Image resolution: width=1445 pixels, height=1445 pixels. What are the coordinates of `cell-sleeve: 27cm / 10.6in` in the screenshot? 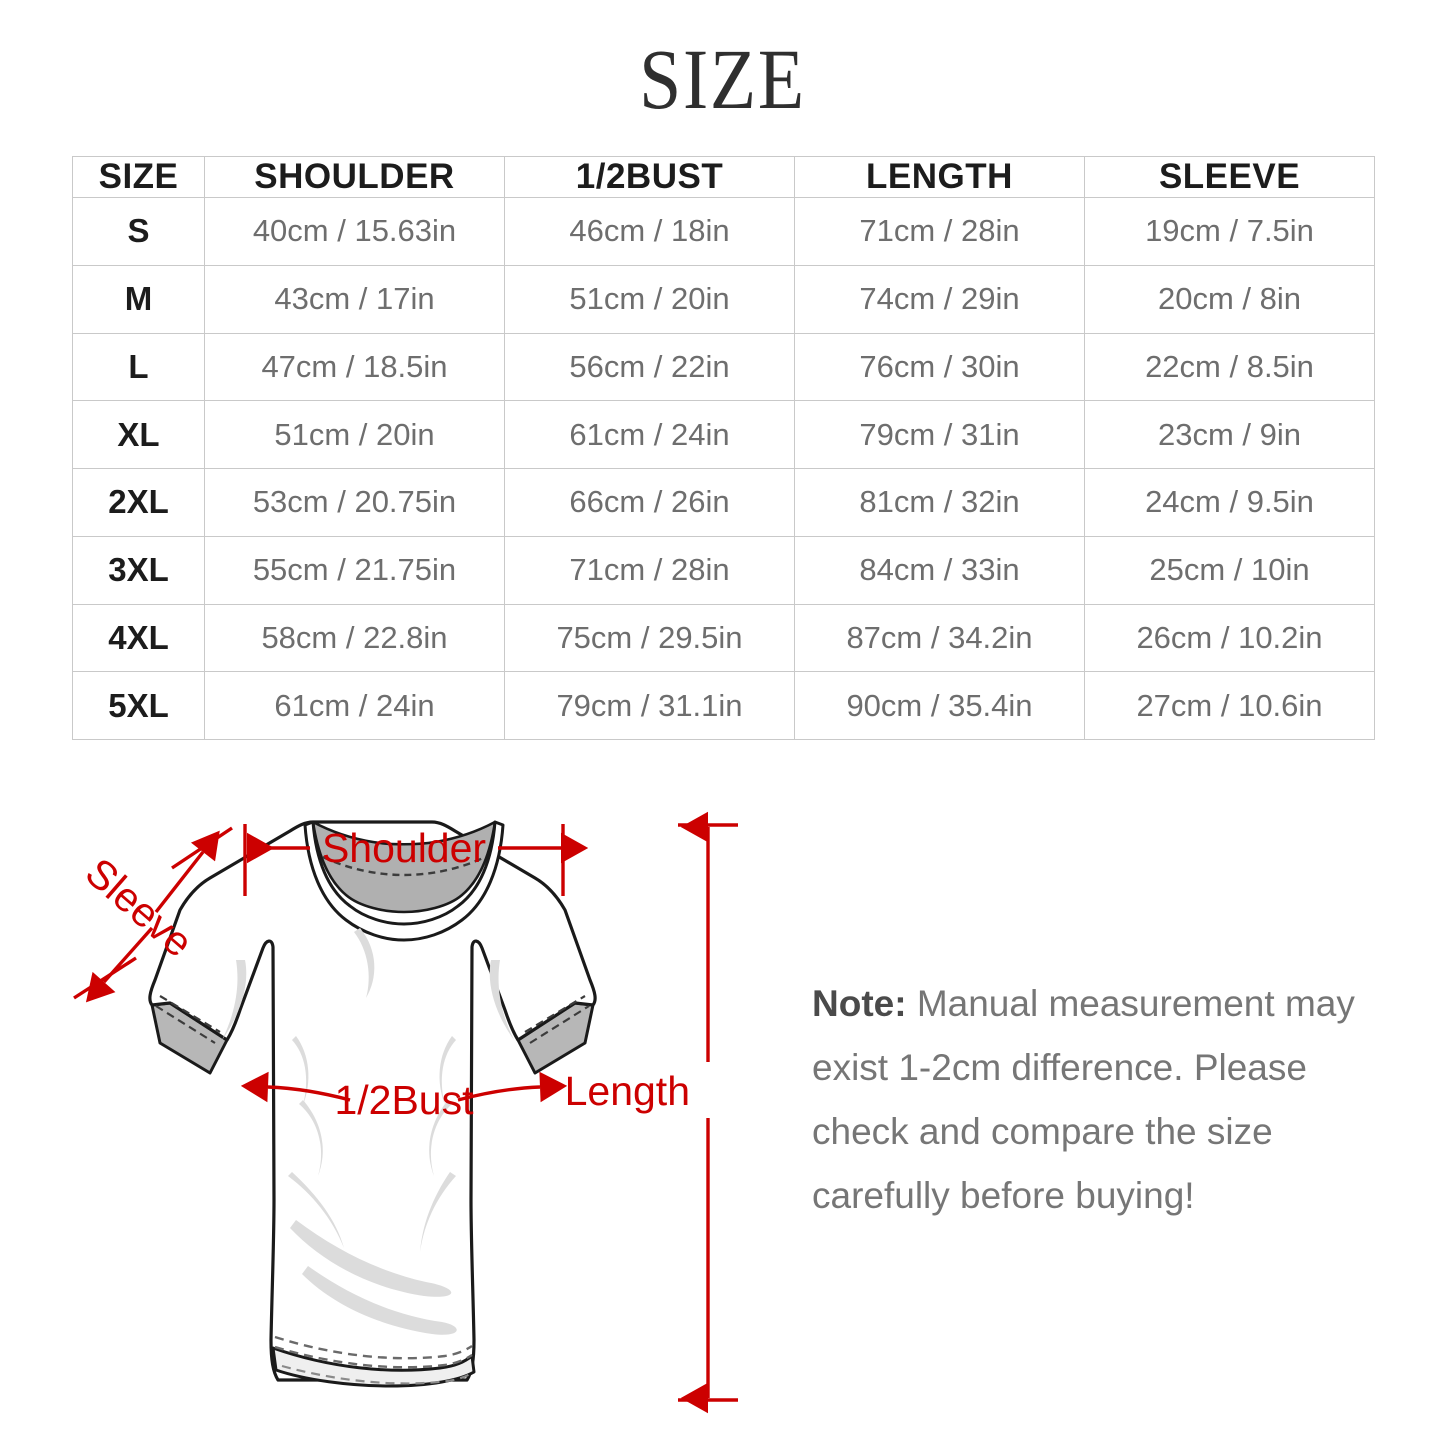 It's located at (1229, 705).